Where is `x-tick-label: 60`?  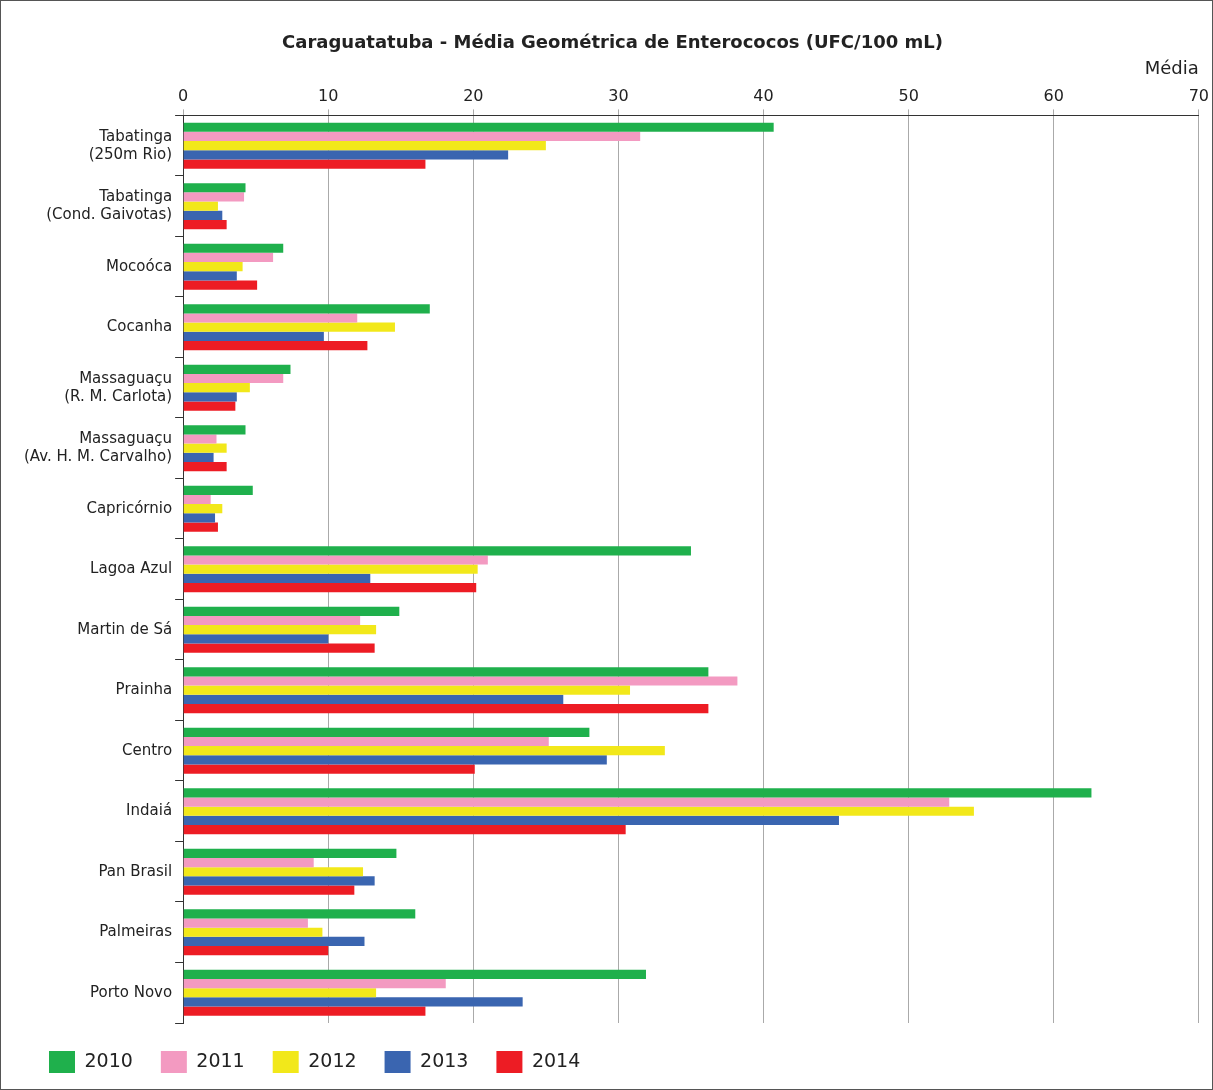
x-tick-label: 60 is located at coordinates (1053, 95).